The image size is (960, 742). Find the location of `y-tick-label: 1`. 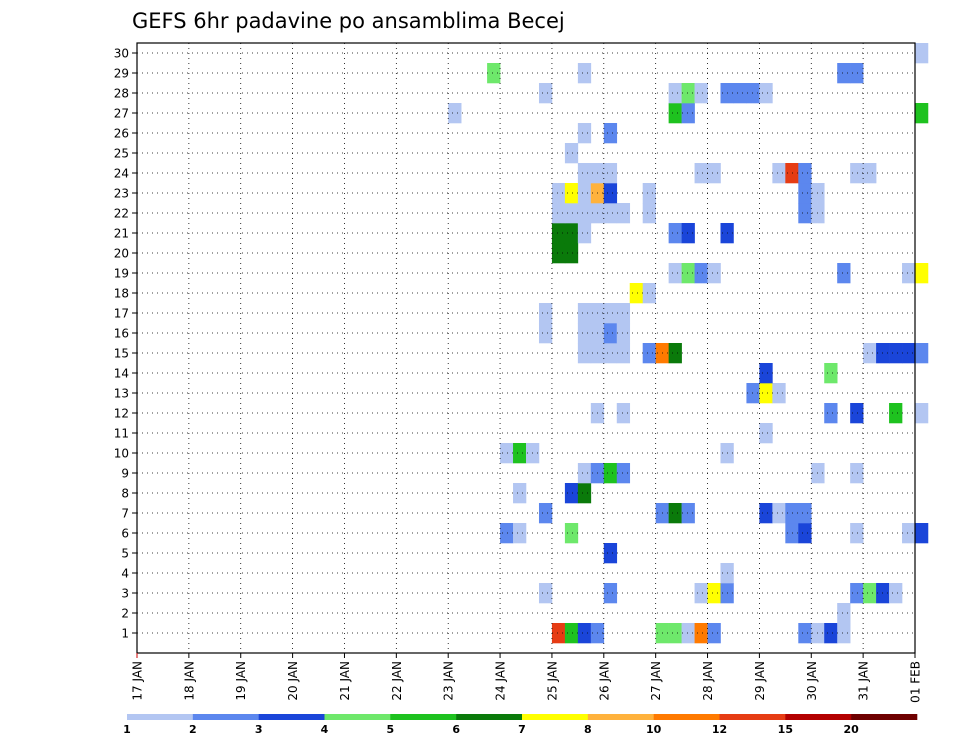

y-tick-label: 1 is located at coordinates (125, 634).